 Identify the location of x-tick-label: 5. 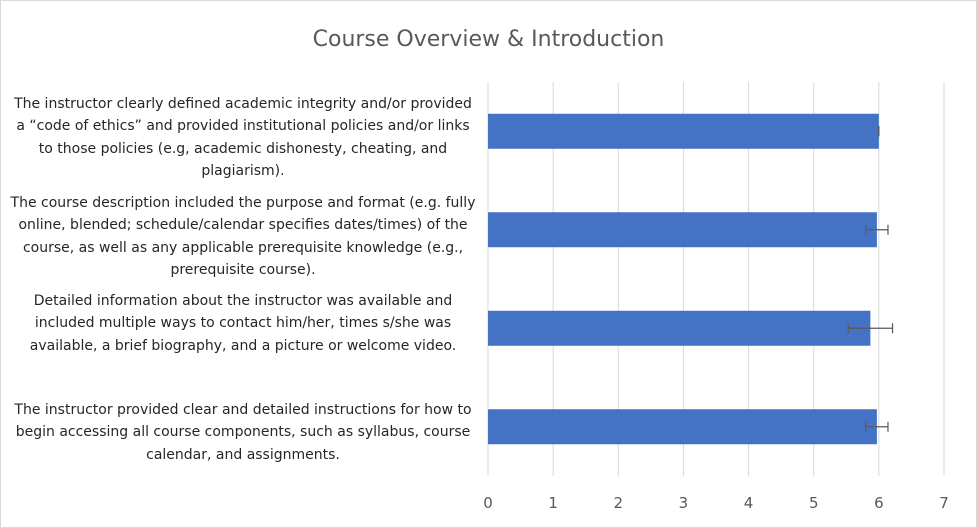
(814, 503).